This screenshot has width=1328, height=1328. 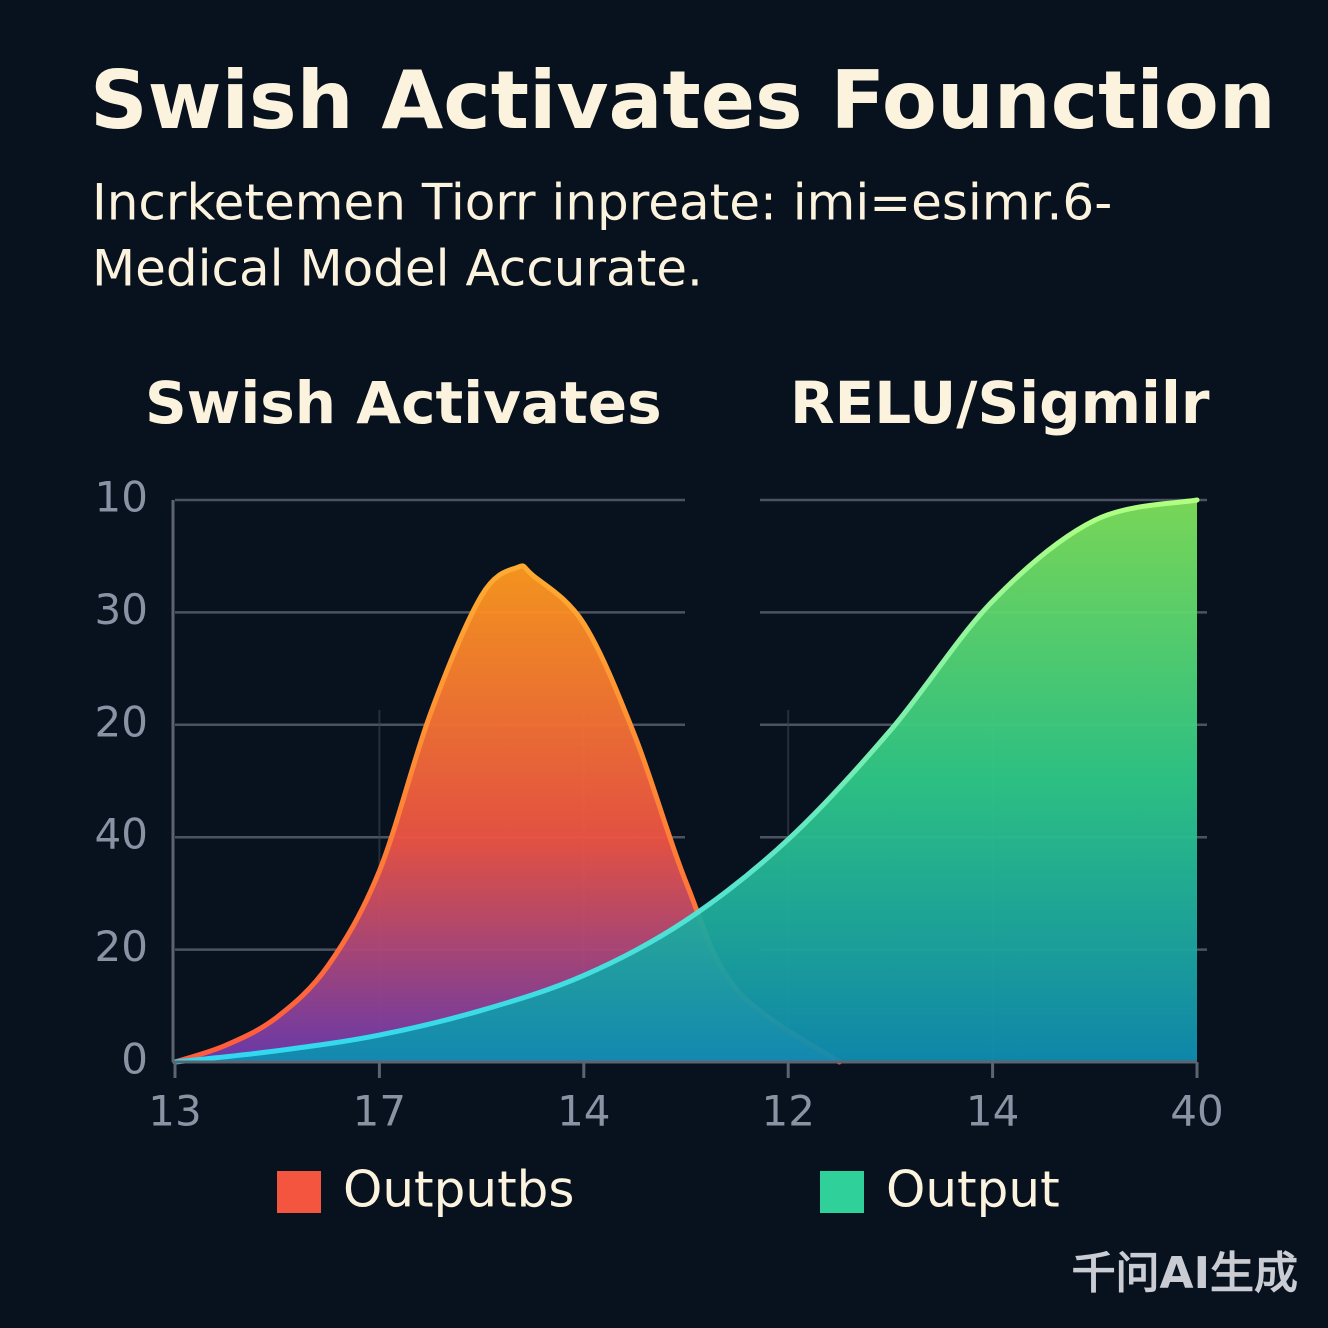 What do you see at coordinates (134, 1059) in the screenshot?
I see `y-tick-label: 0` at bounding box center [134, 1059].